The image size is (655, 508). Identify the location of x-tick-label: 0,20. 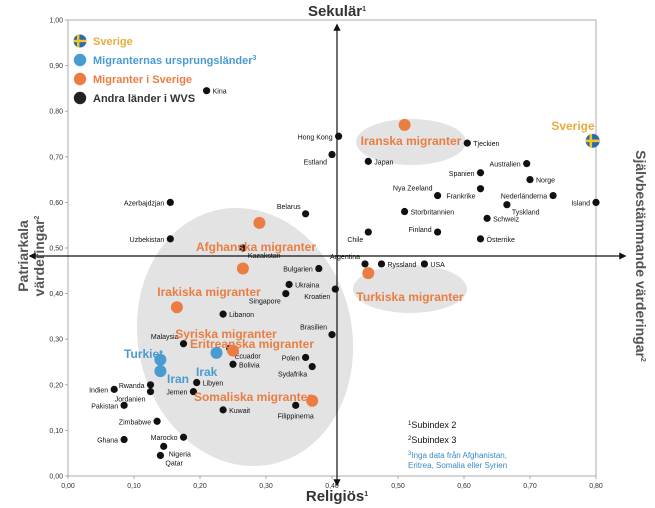
(200, 486).